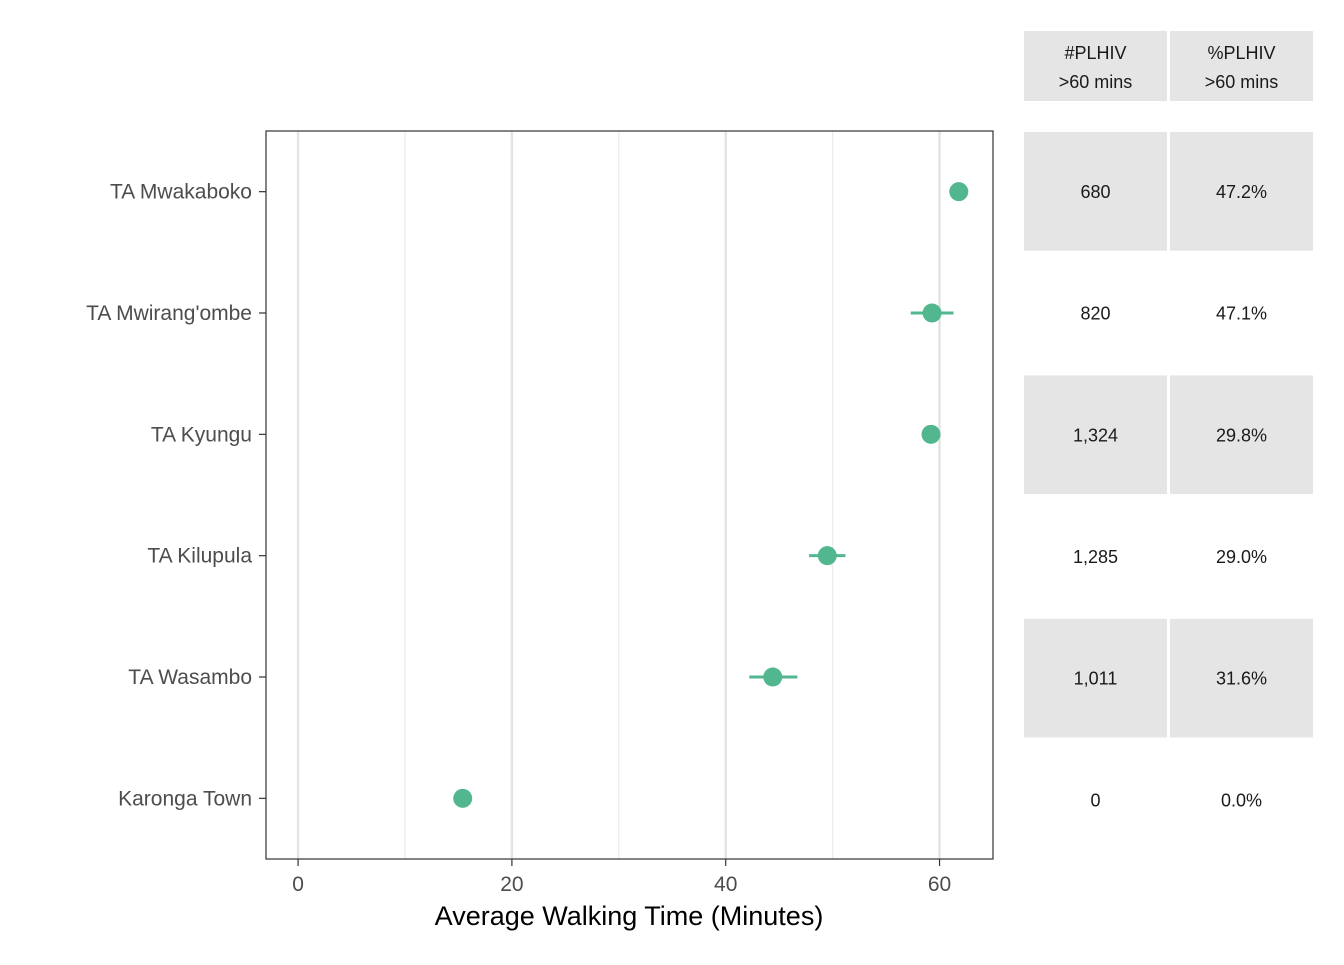 The width and height of the screenshot is (1344, 965). I want to click on x-tick-label: 40, so click(725, 884).